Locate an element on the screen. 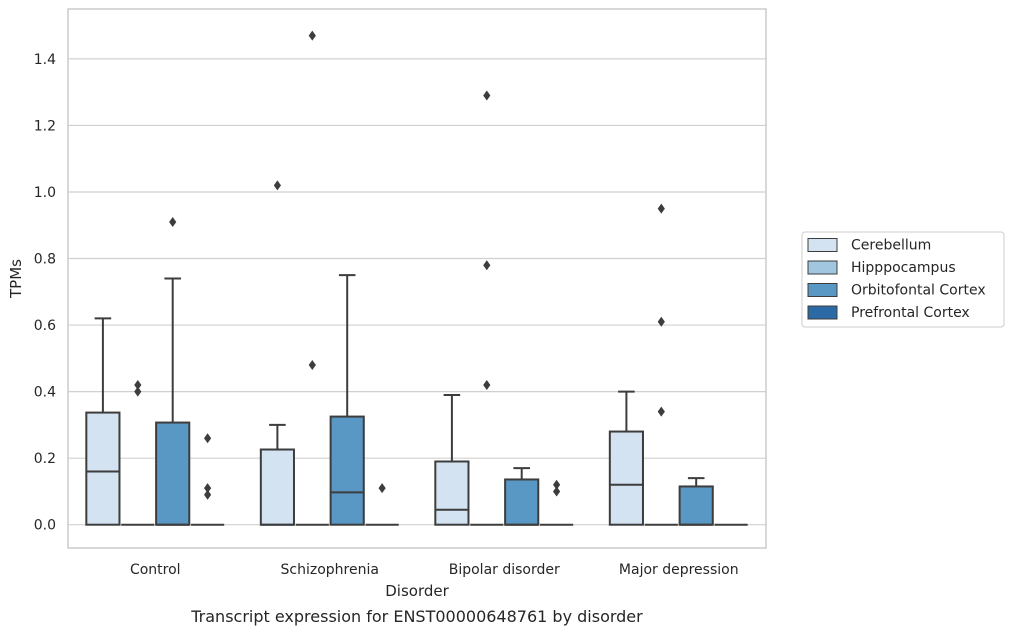 Image resolution: width=1014 pixels, height=638 pixels. y-tick-label: 0.2 is located at coordinates (45, 459).